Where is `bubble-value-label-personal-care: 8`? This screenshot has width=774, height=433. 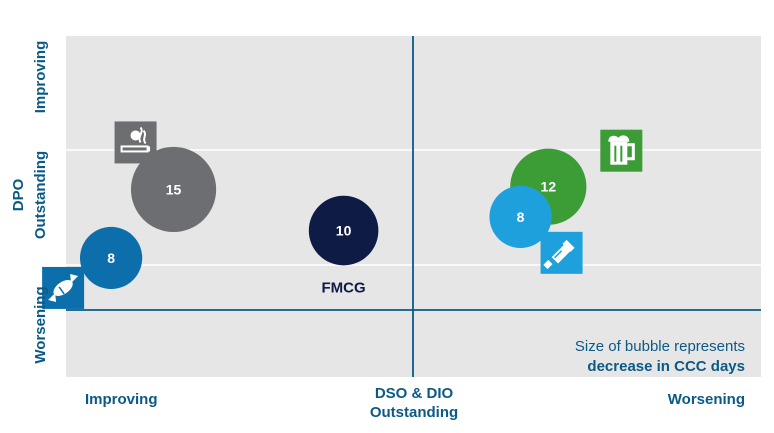 bubble-value-label-personal-care: 8 is located at coordinates (521, 217).